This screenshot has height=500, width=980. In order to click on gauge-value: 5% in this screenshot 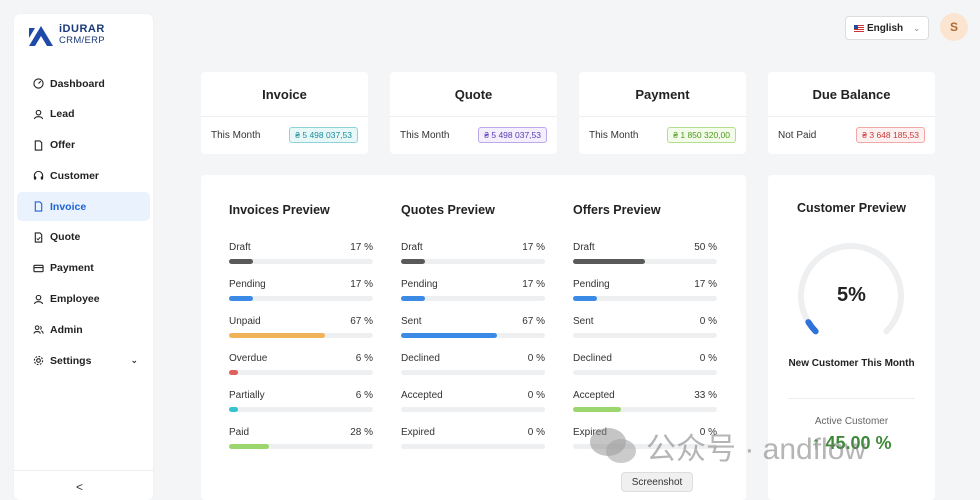, I will do `click(851, 295)`.